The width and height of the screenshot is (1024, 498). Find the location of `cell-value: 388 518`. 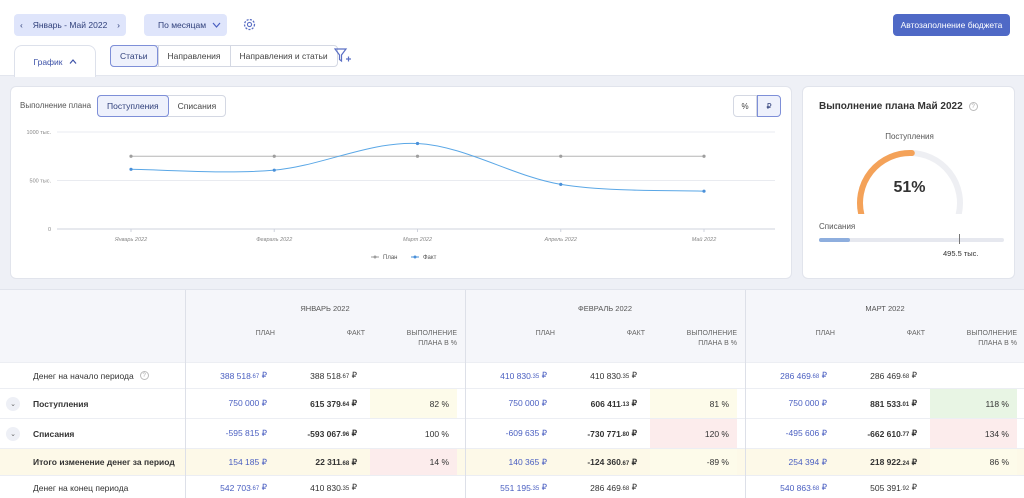

cell-value: 388 518 is located at coordinates (325, 375).